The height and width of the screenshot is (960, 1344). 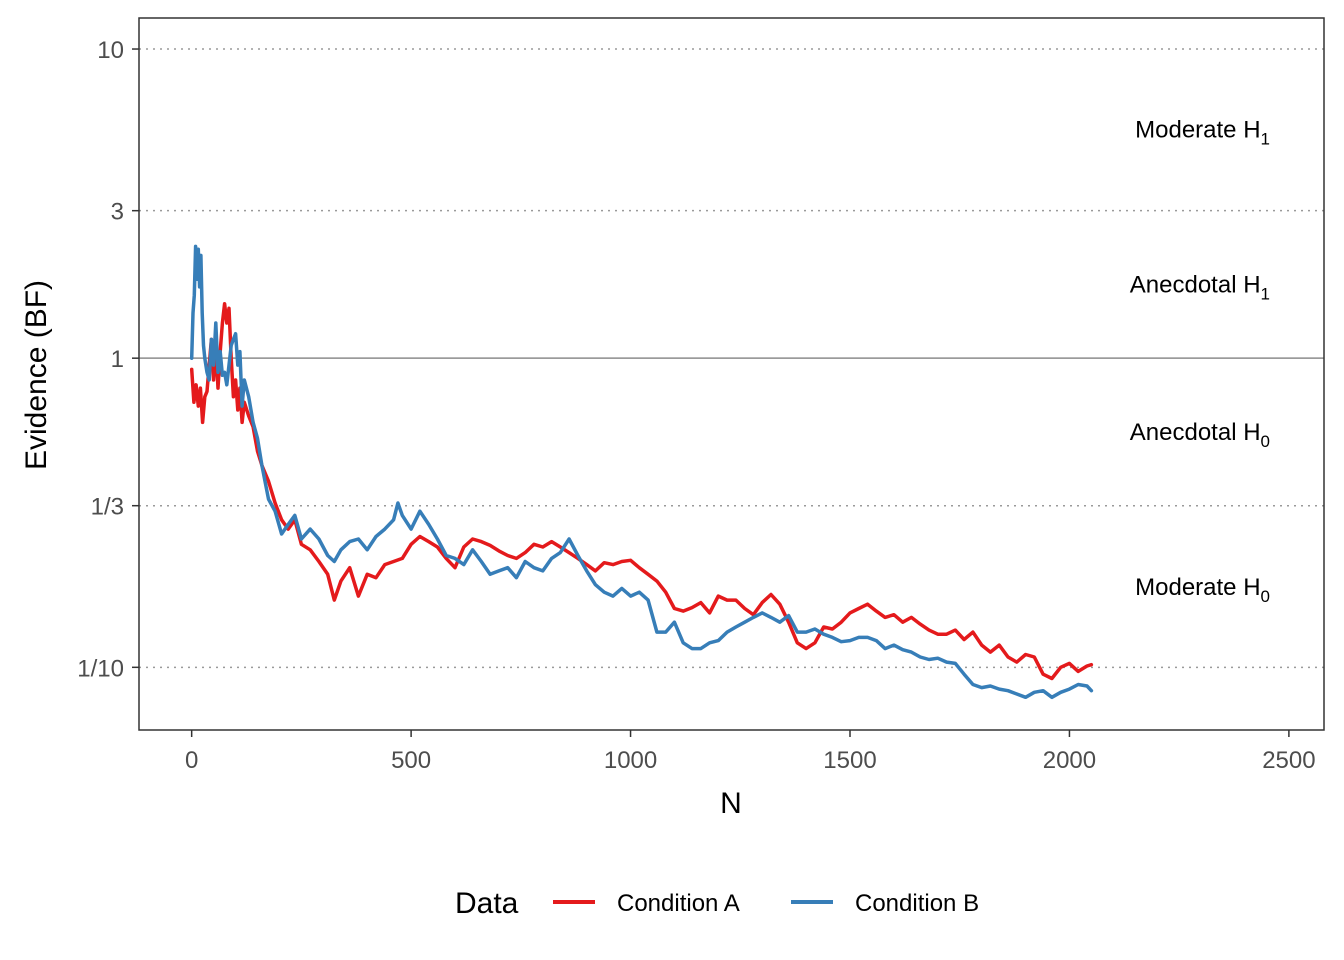 What do you see at coordinates (117, 359) in the screenshot?
I see `y-tick-label: 1` at bounding box center [117, 359].